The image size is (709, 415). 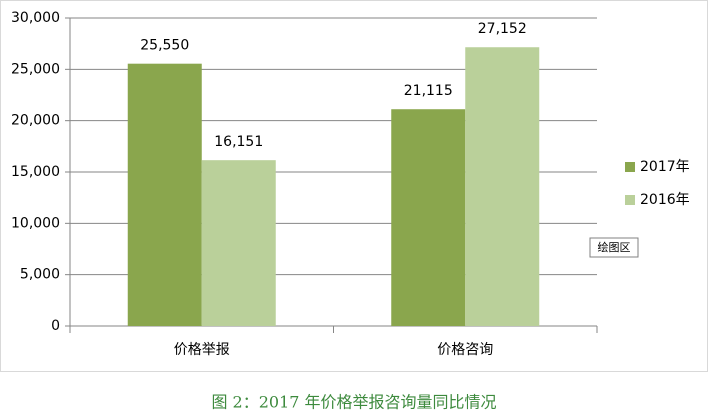 What do you see at coordinates (202, 350) in the screenshot?
I see `x-tick-label: 价格举报` at bounding box center [202, 350].